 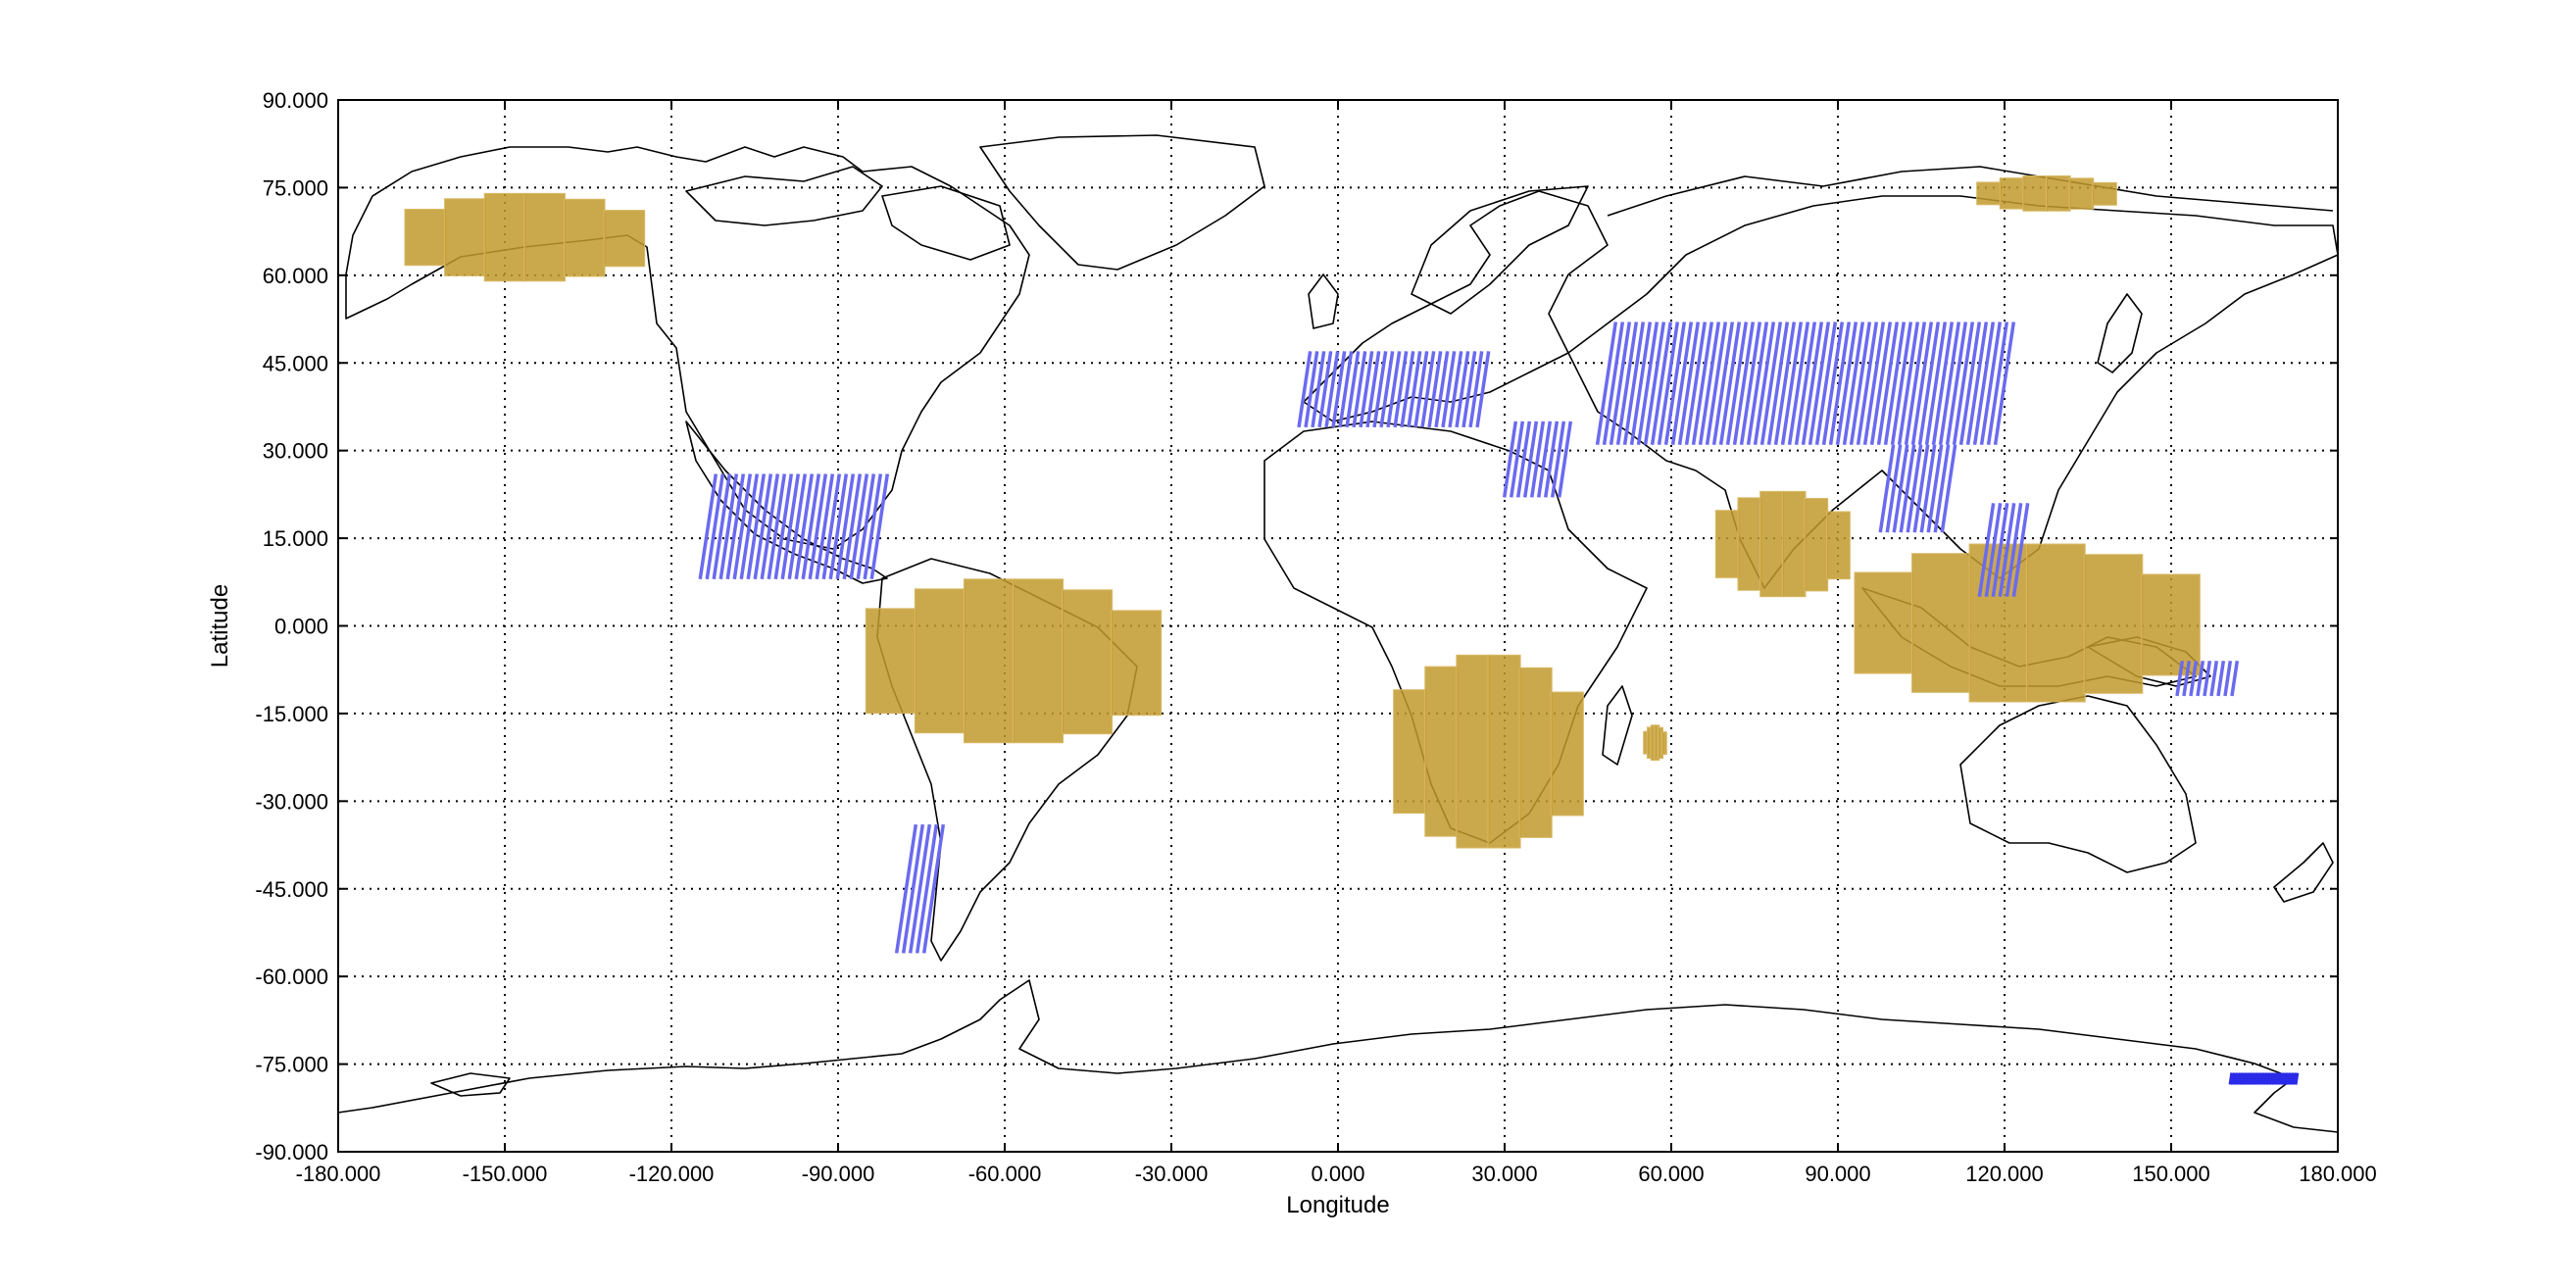 What do you see at coordinates (505, 1174) in the screenshot?
I see `x-tick-label: -150.000` at bounding box center [505, 1174].